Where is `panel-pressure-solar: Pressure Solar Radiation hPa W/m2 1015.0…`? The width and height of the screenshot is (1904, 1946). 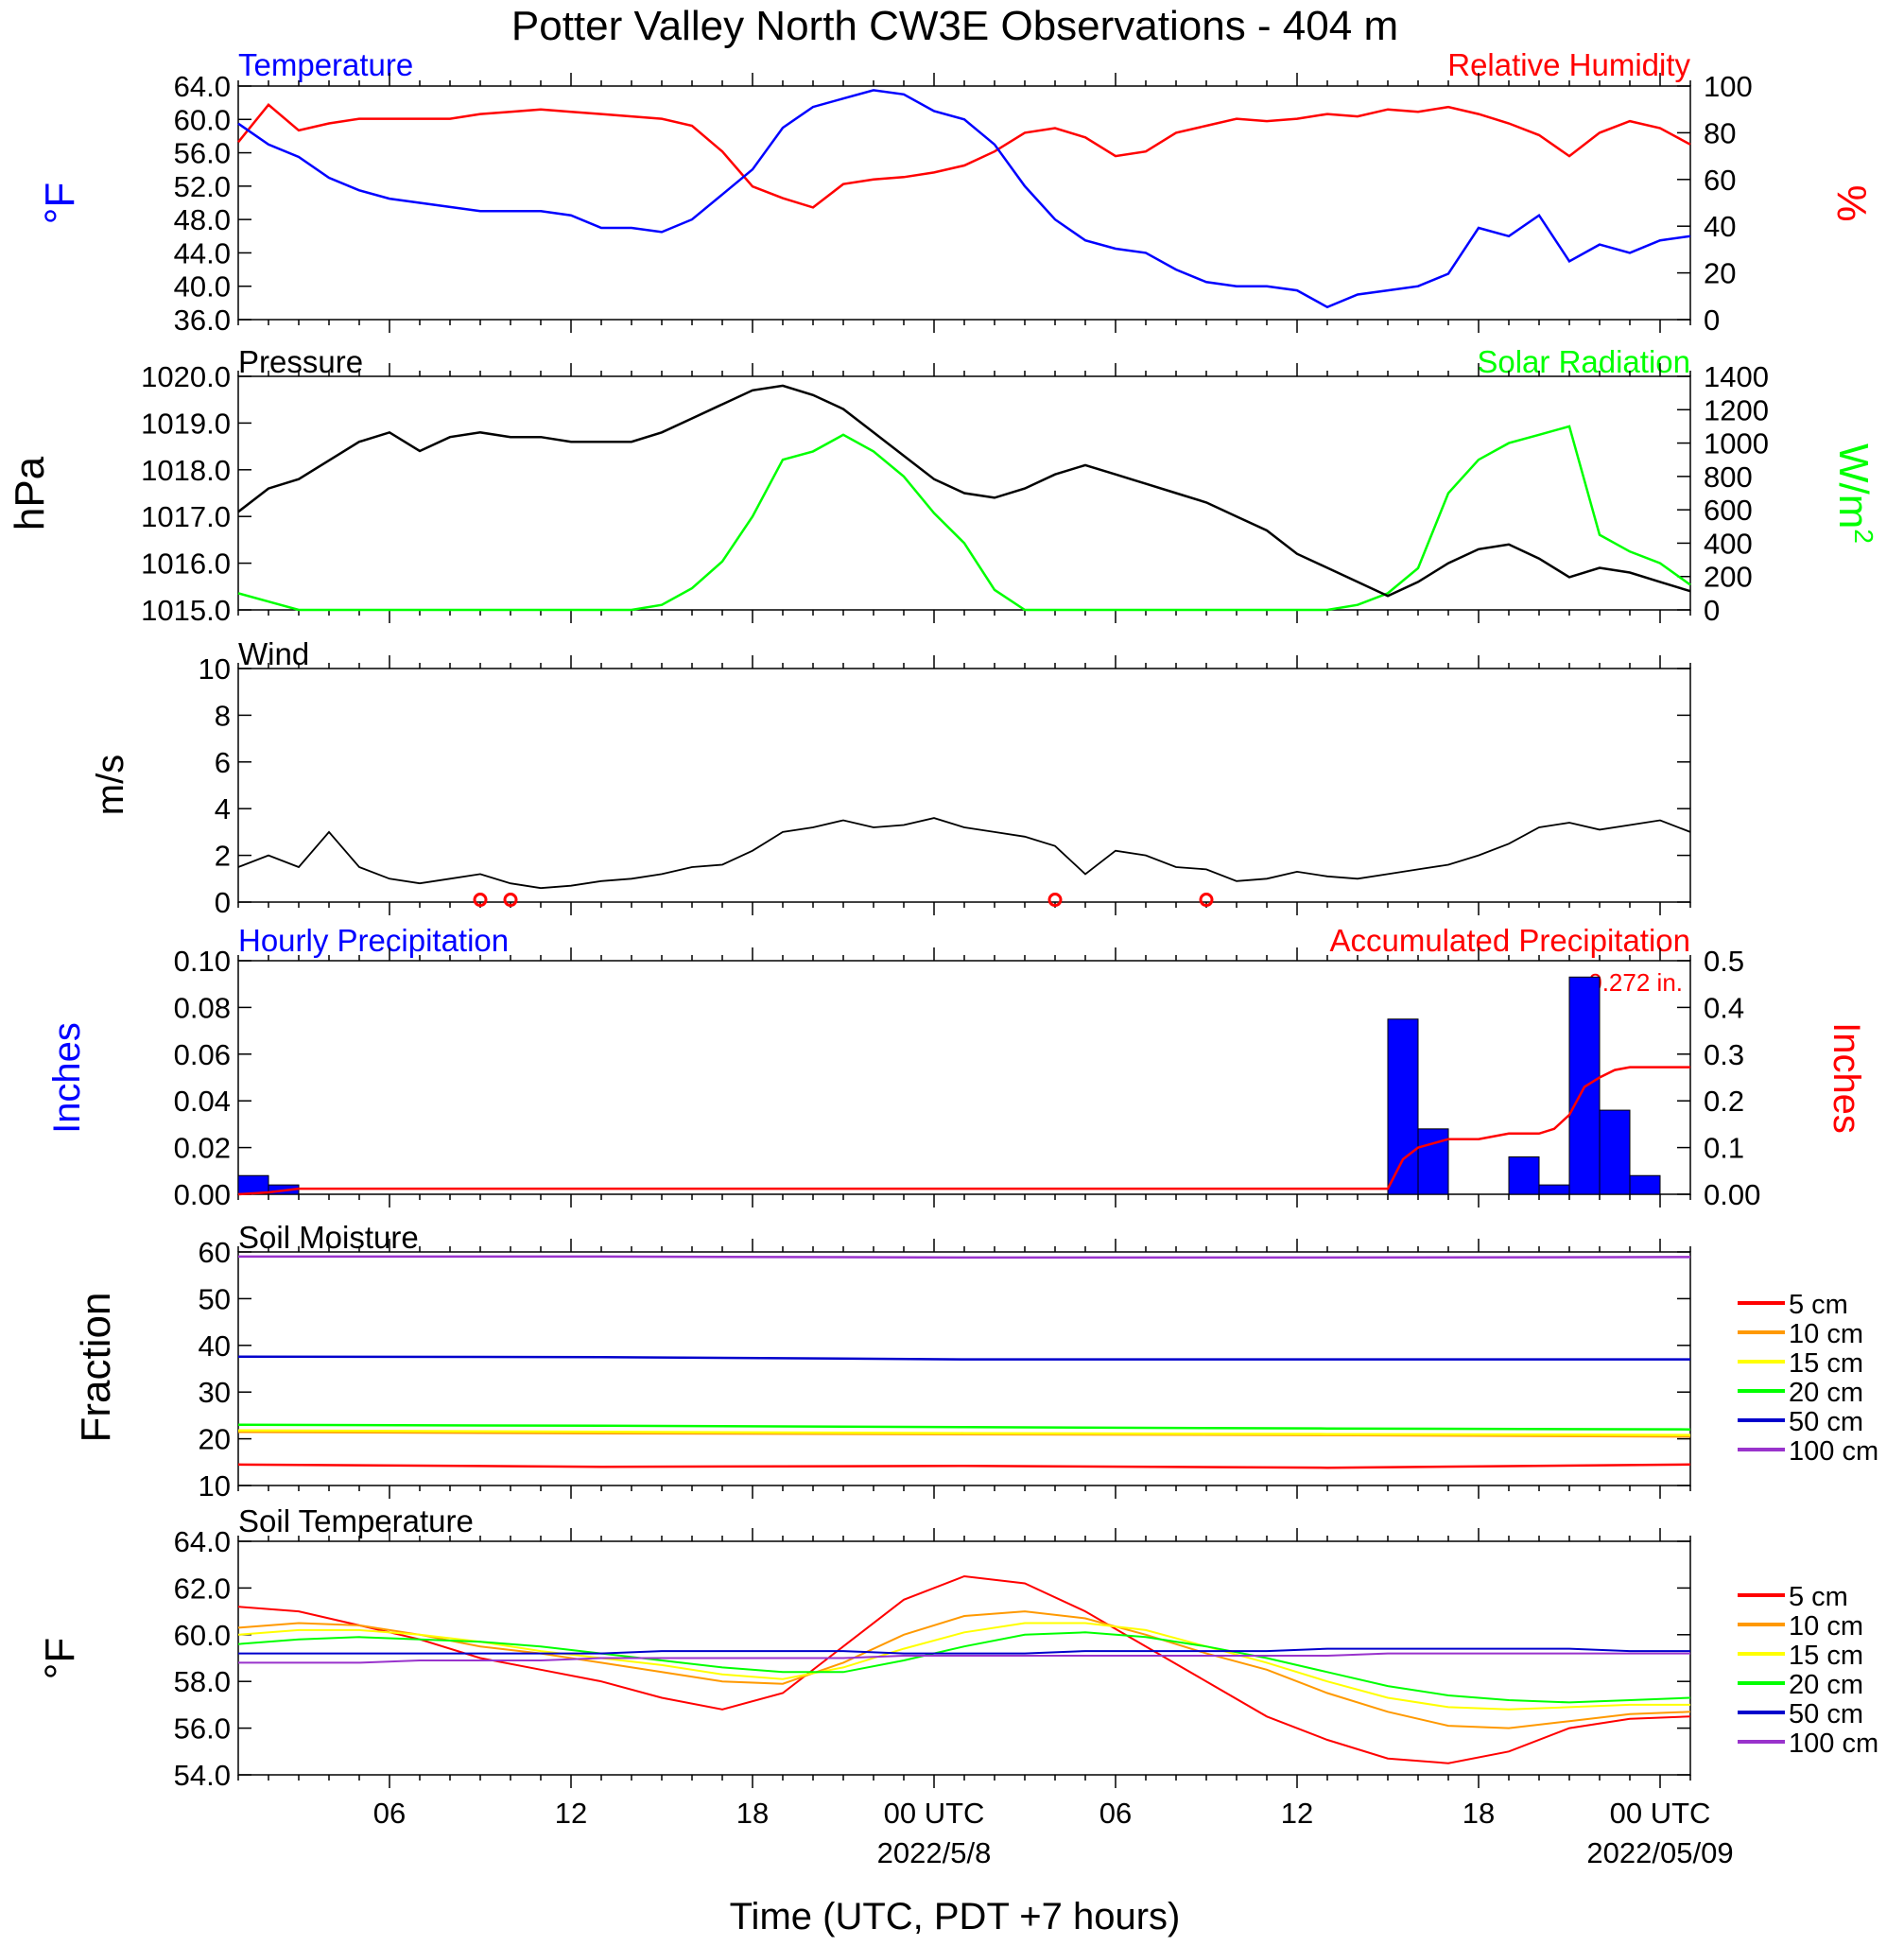 panel-pressure-solar: Pressure Solar Radiation hPa W/m2 1015.0… is located at coordinates (943, 486).